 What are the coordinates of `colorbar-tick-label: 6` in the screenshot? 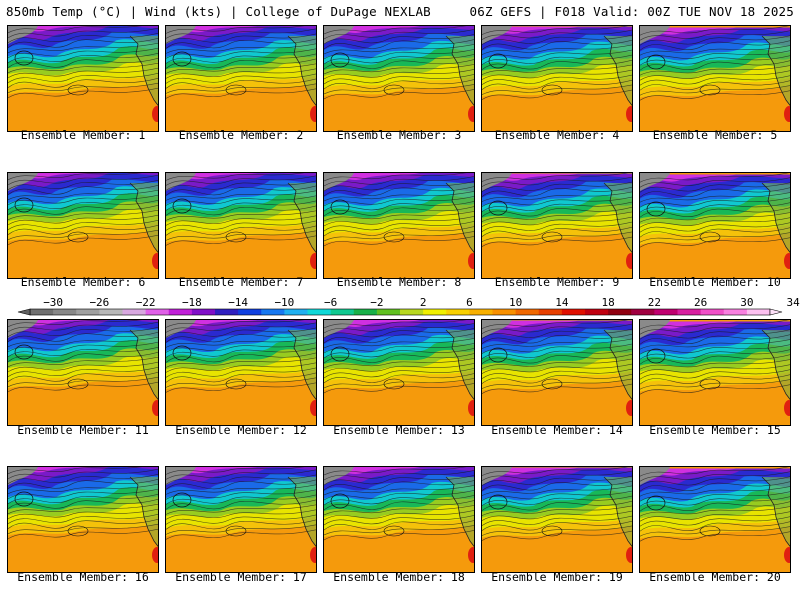 It's located at (469, 302).